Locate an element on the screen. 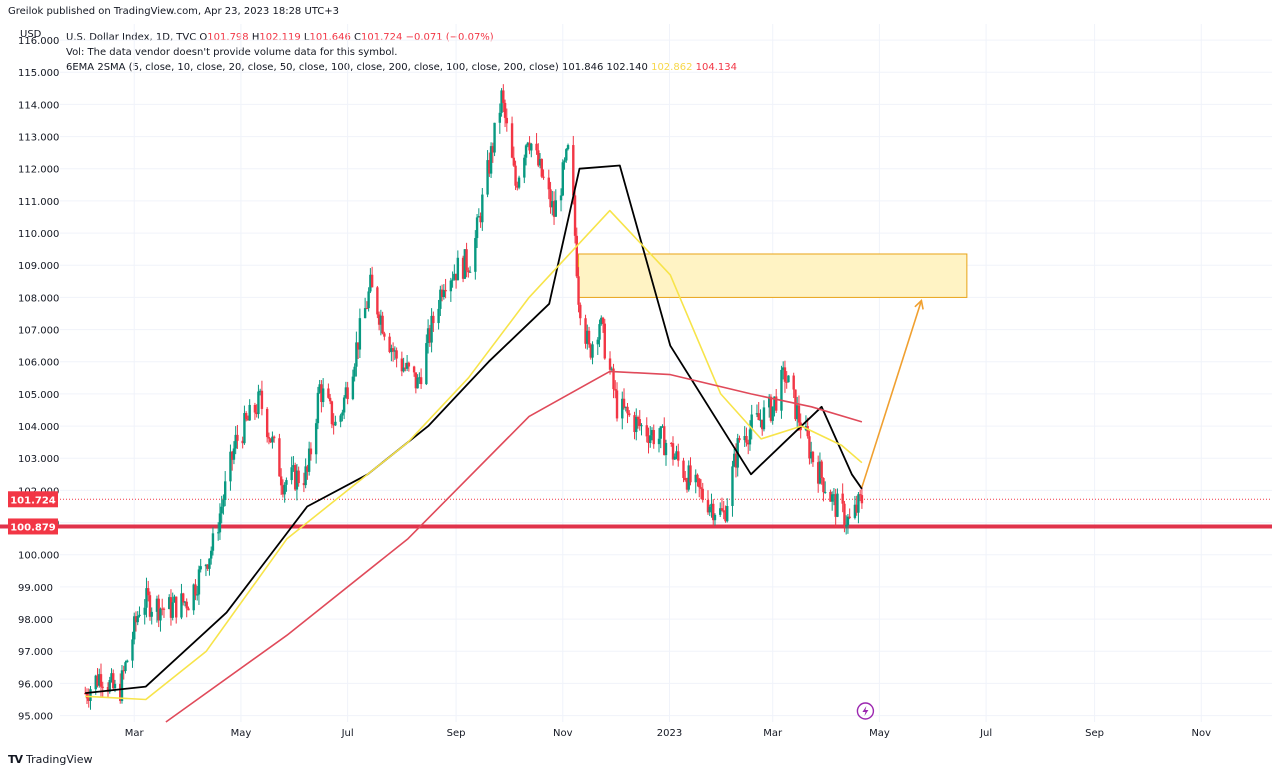  support-price-label is located at coordinates (33, 526).